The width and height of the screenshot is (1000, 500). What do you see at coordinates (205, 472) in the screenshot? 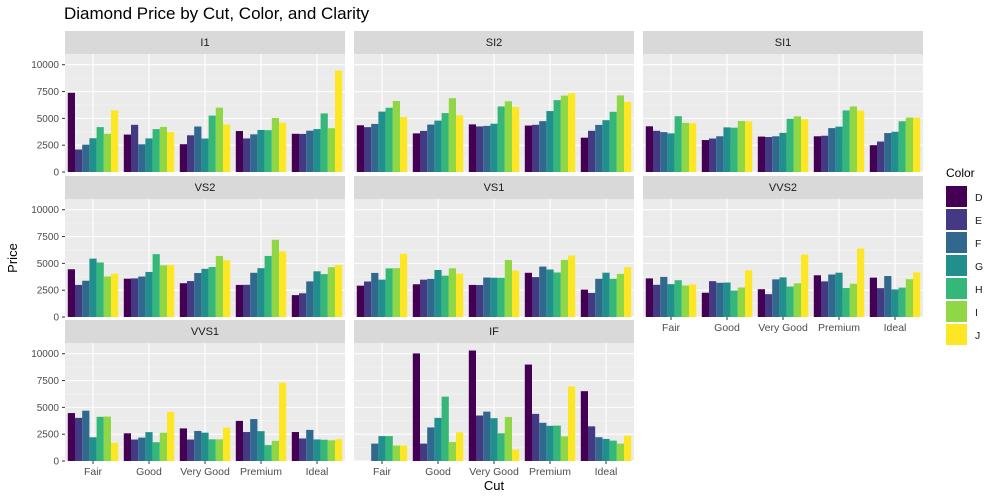
I see `x-tick-label: Very Good` at bounding box center [205, 472].